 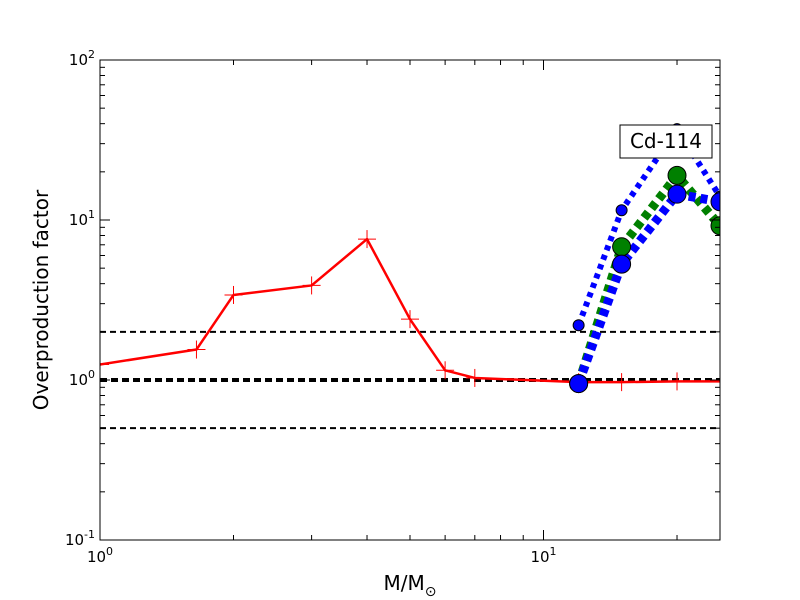 I want to click on y-tick-label-1: 10⁰, so click(x=82, y=378).